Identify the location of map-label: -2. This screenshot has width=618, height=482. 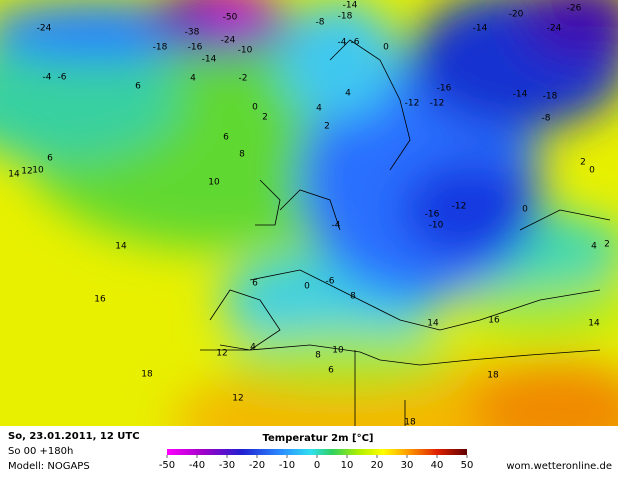
(243, 79).